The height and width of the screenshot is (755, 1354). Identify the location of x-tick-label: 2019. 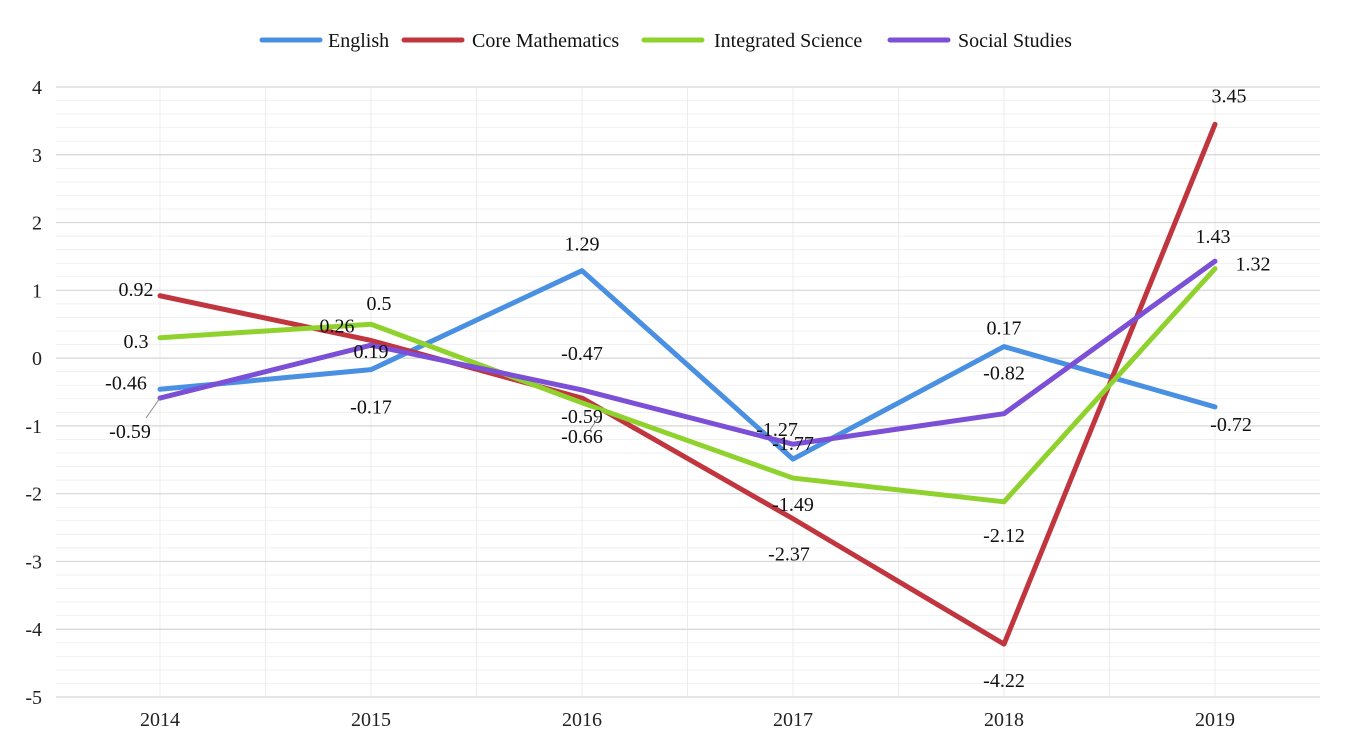
(1215, 720).